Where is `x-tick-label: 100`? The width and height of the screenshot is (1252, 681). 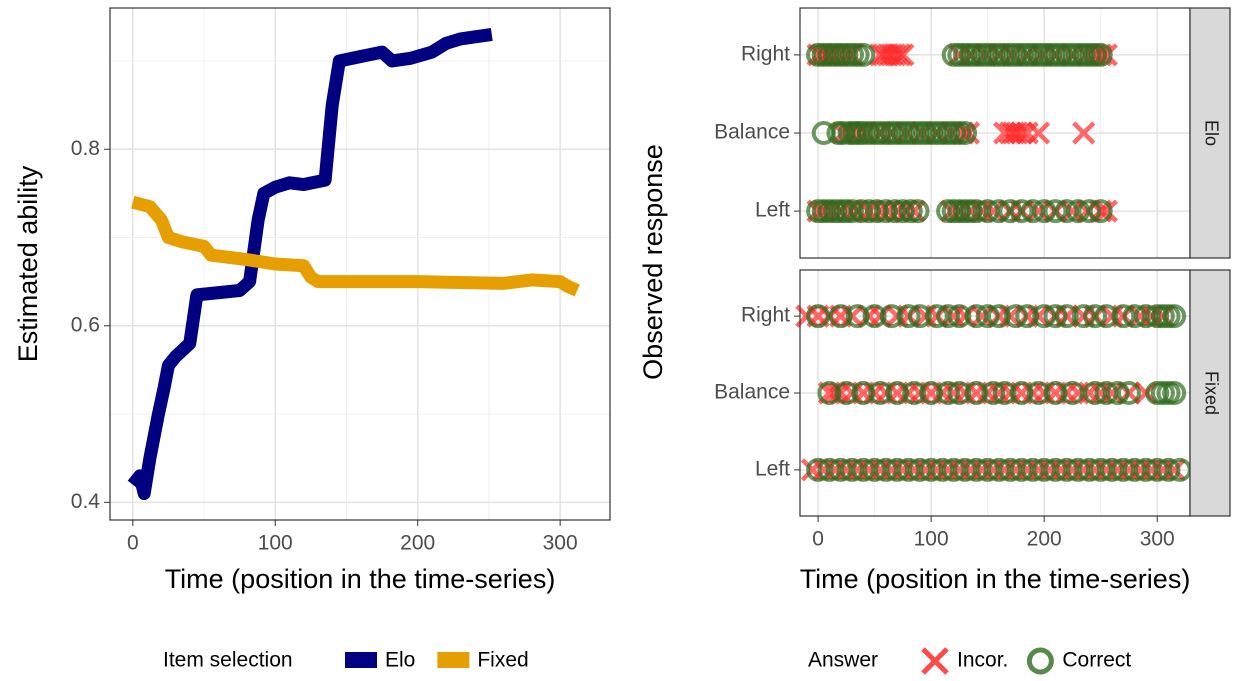
x-tick-label: 100 is located at coordinates (931, 539).